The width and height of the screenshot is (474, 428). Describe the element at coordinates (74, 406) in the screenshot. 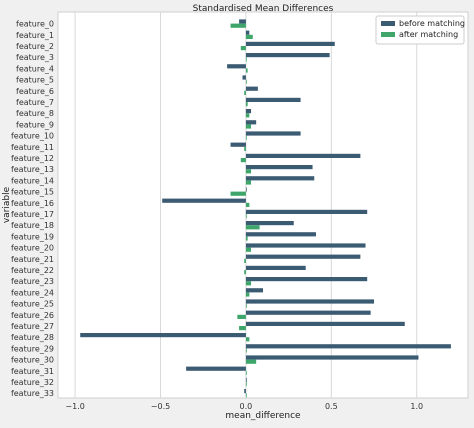

I see `x-tick-label: −1.0` at that location.